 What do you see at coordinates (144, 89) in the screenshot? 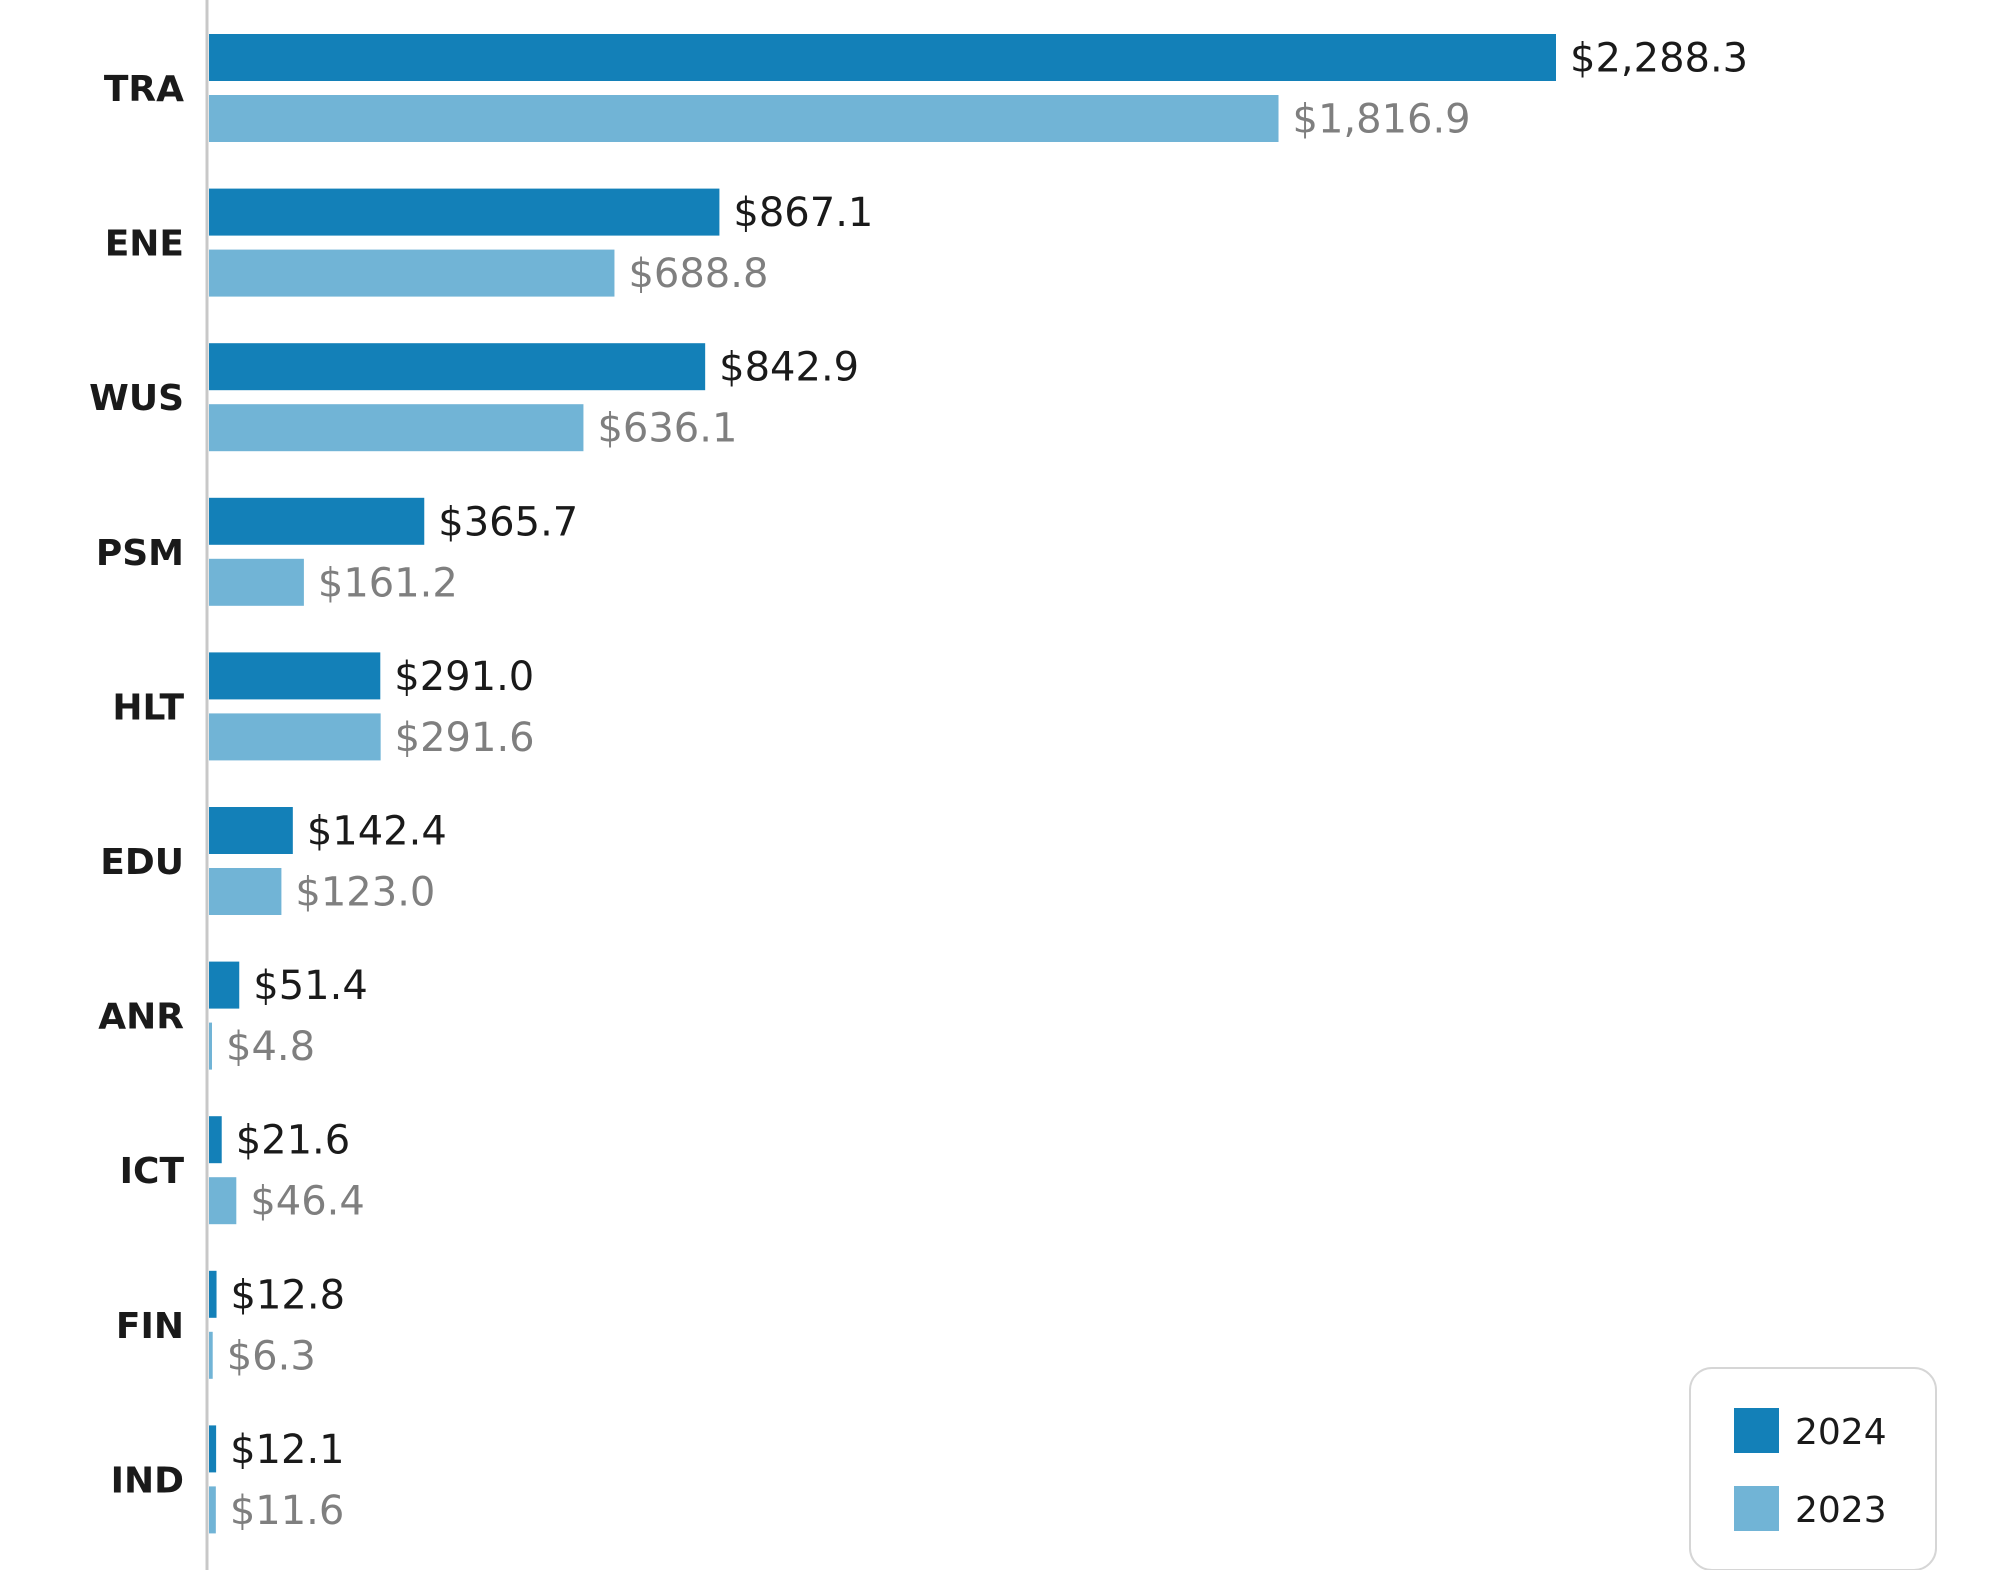
I see `category-label-tra: TRA` at bounding box center [144, 89].